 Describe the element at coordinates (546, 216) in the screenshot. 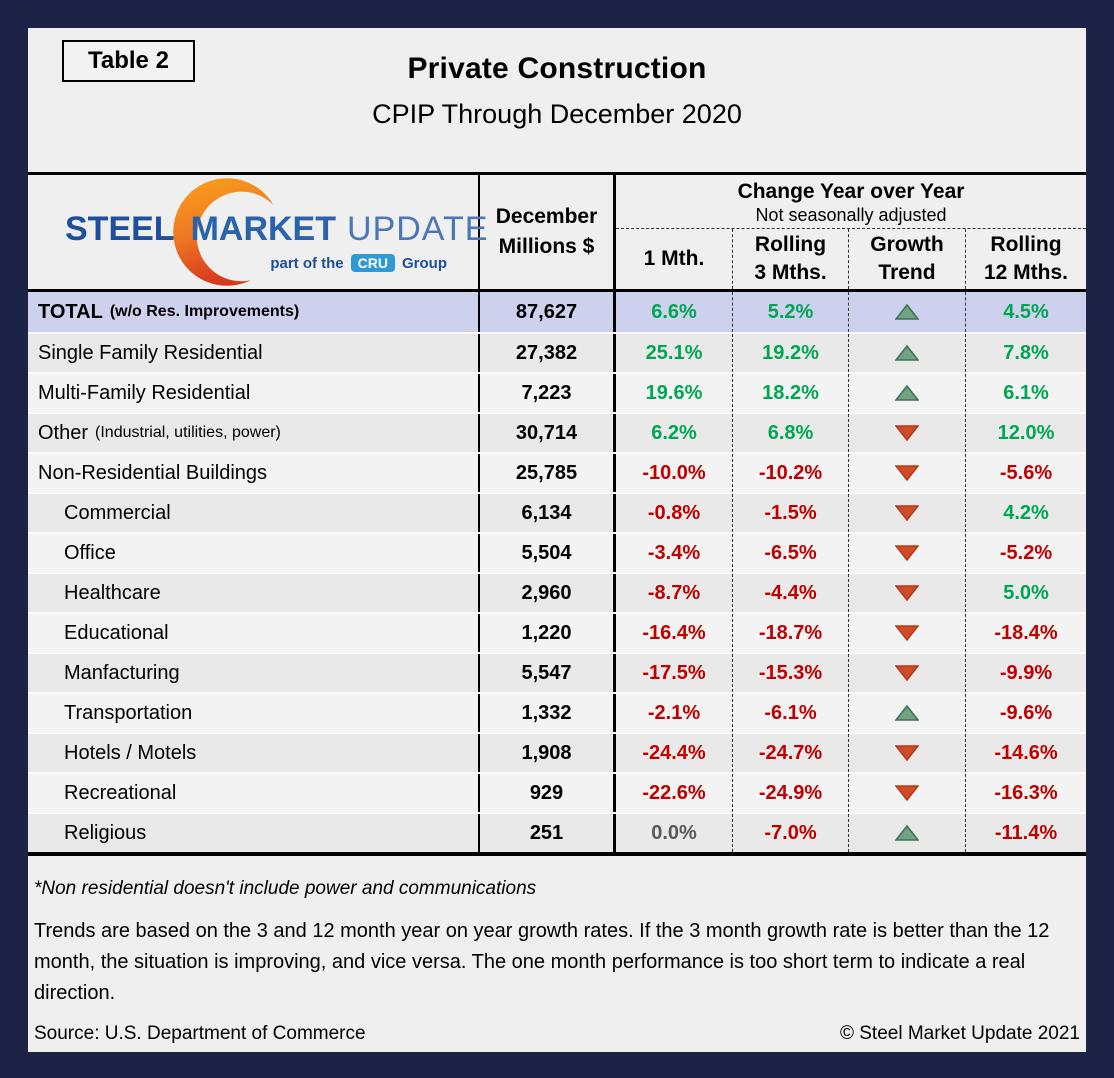

I see `column-header-line: December` at that location.